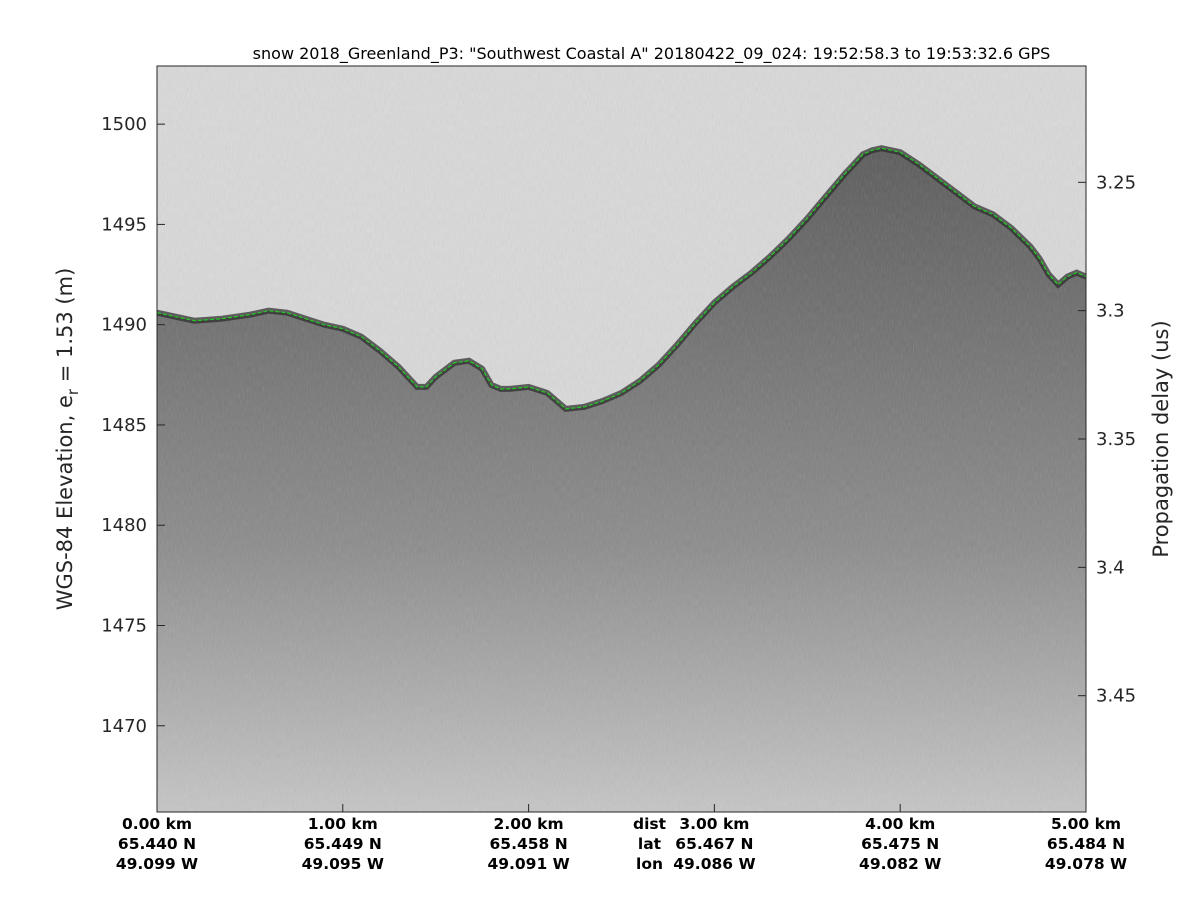 The height and width of the screenshot is (900, 1200). Describe the element at coordinates (529, 844) in the screenshot. I see `bottom-tick-lat: 65.458 N` at that location.